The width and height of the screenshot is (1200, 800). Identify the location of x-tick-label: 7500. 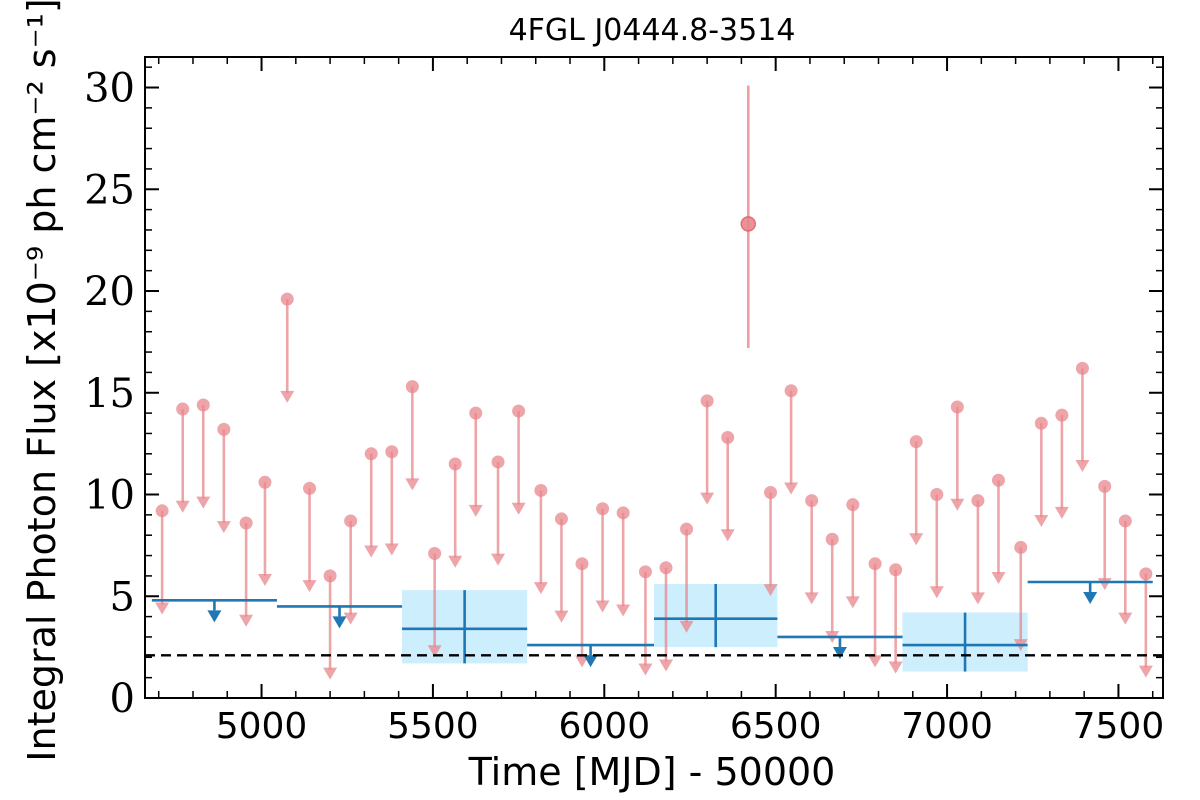
(1119, 726).